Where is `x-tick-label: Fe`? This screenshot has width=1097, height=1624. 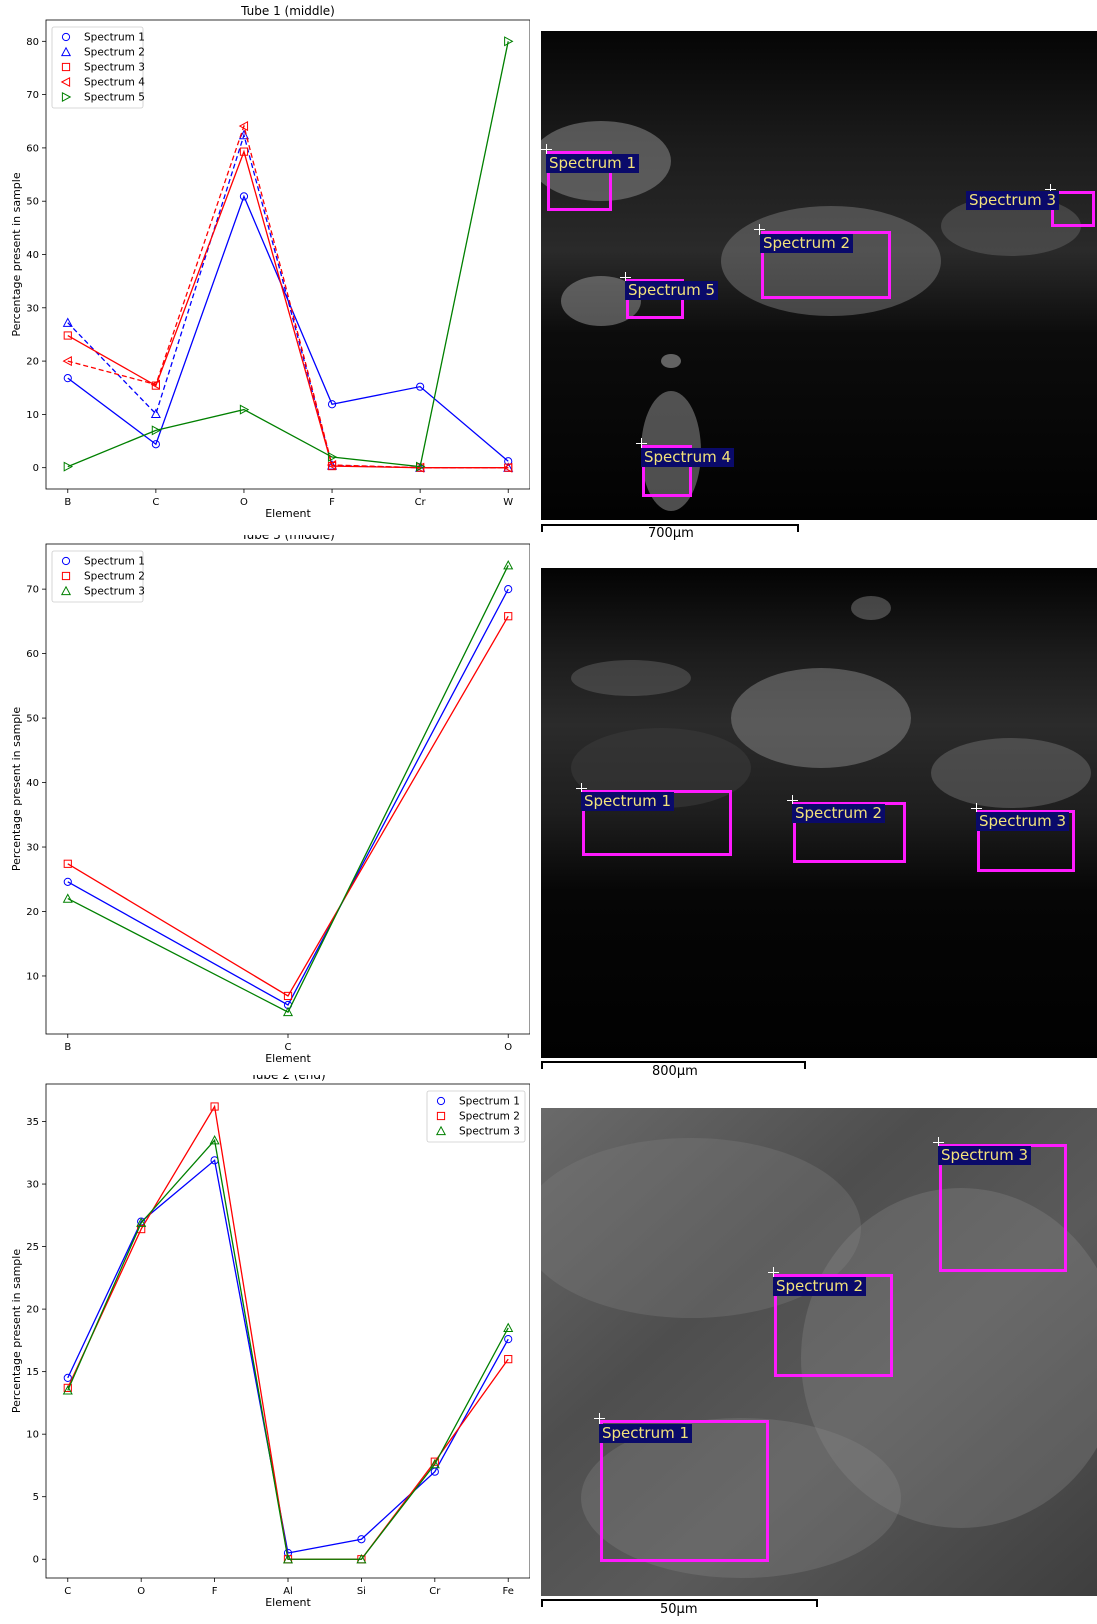
x-tick-label: Fe is located at coordinates (508, 1591).